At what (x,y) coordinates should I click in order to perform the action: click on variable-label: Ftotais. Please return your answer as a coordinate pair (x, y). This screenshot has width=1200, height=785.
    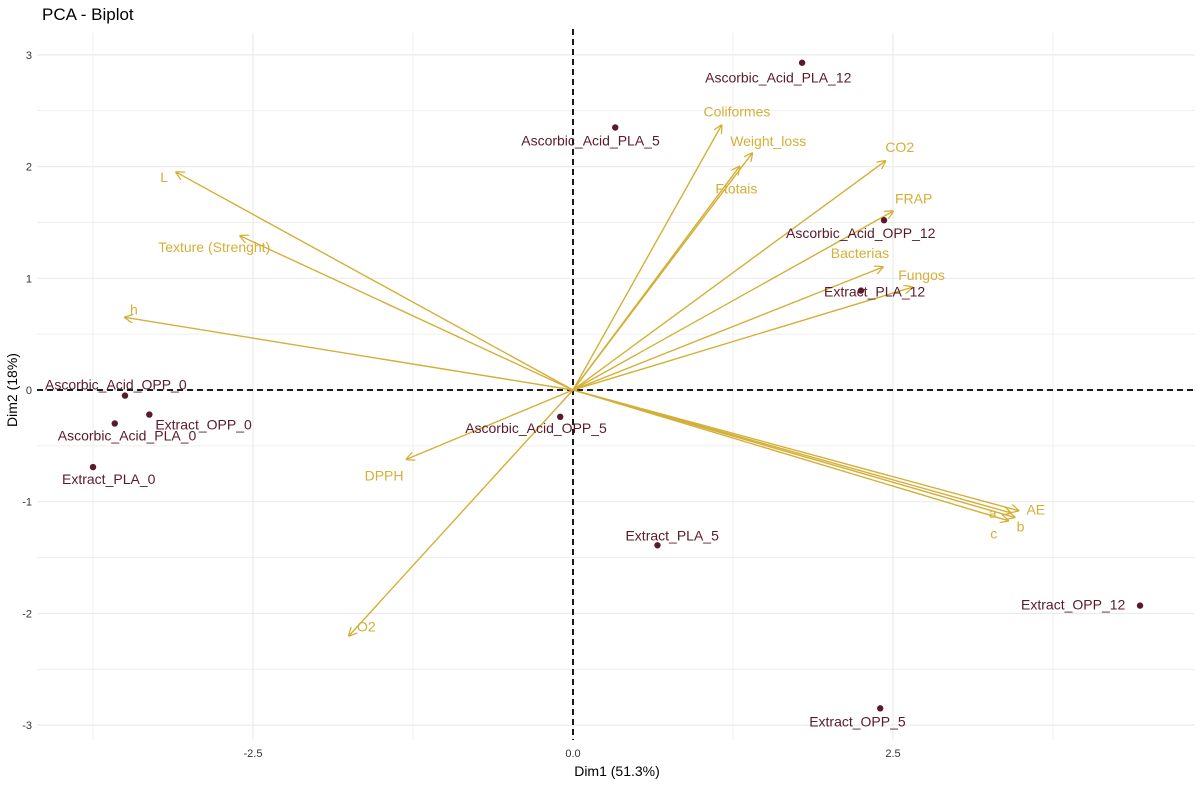
    Looking at the image, I should click on (736, 189).